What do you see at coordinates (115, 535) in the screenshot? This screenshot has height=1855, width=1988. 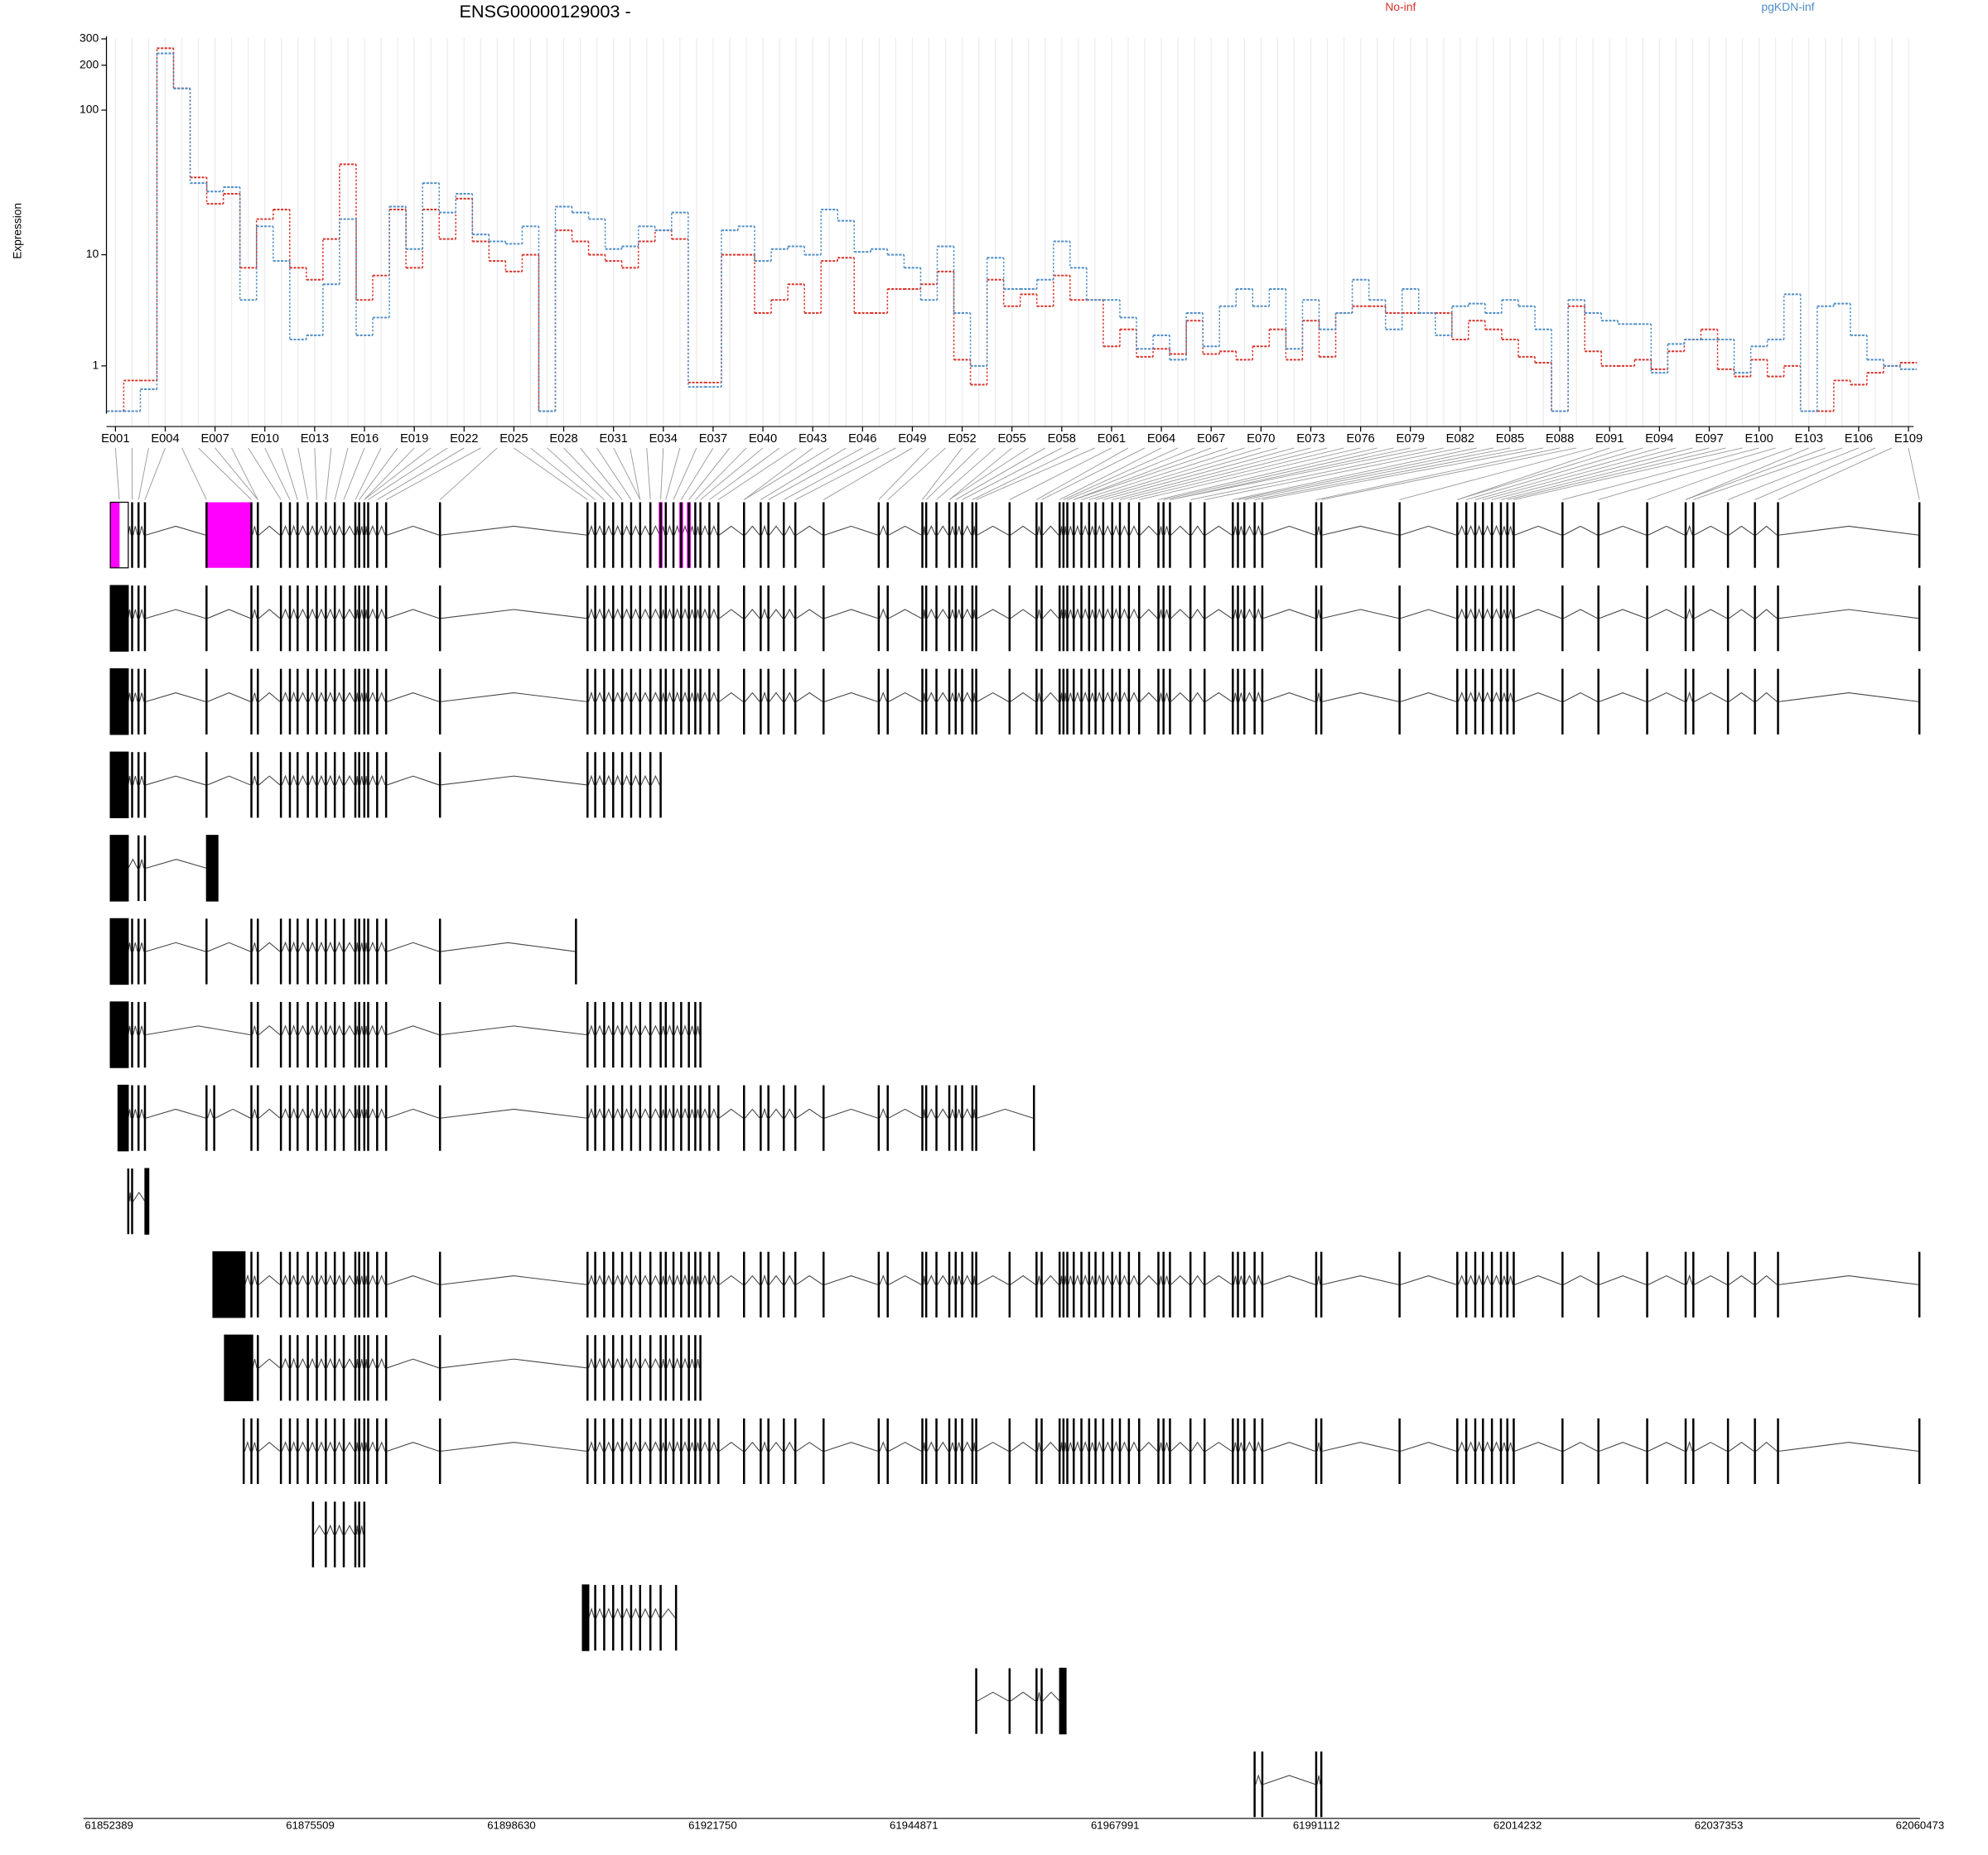 I see `highlighted-exon` at bounding box center [115, 535].